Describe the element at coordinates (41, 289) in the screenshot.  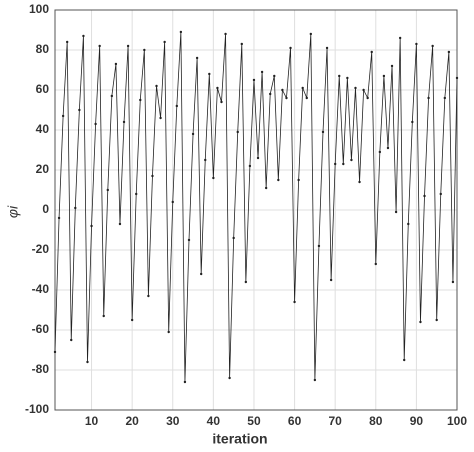
I see `y-tick-label: -40` at that location.